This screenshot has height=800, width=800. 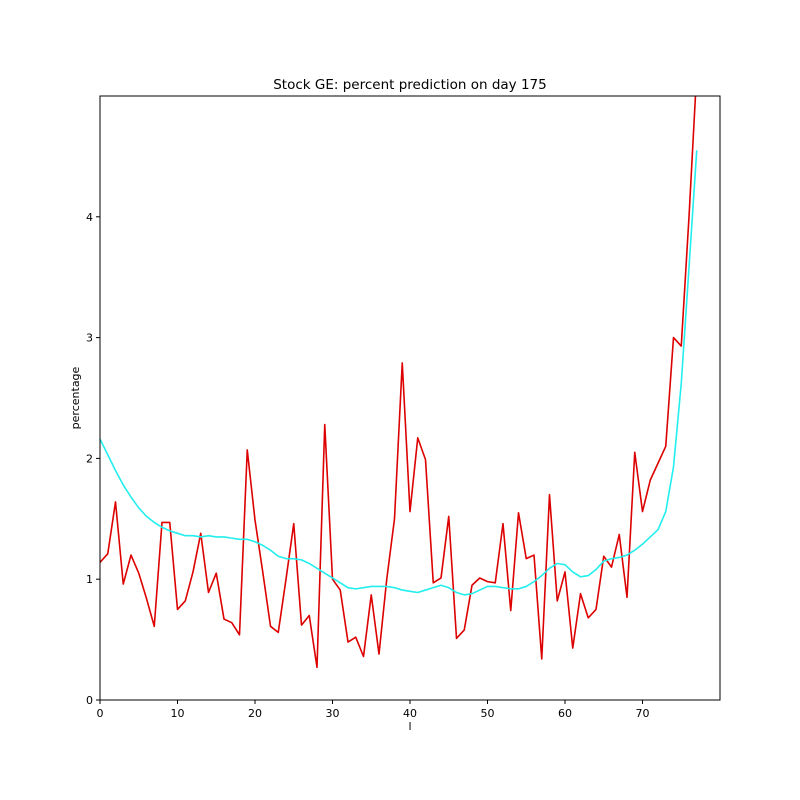 What do you see at coordinates (643, 713) in the screenshot?
I see `x-tick-label: 70` at bounding box center [643, 713].